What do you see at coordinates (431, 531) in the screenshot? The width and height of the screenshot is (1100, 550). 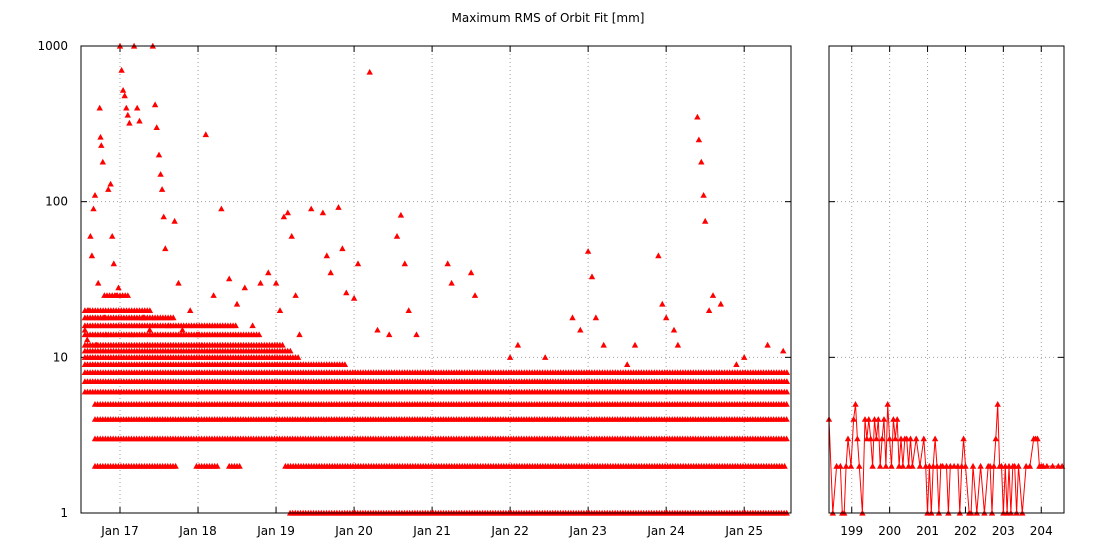 I see `left-x-tick-label: Jan 21` at bounding box center [431, 531].